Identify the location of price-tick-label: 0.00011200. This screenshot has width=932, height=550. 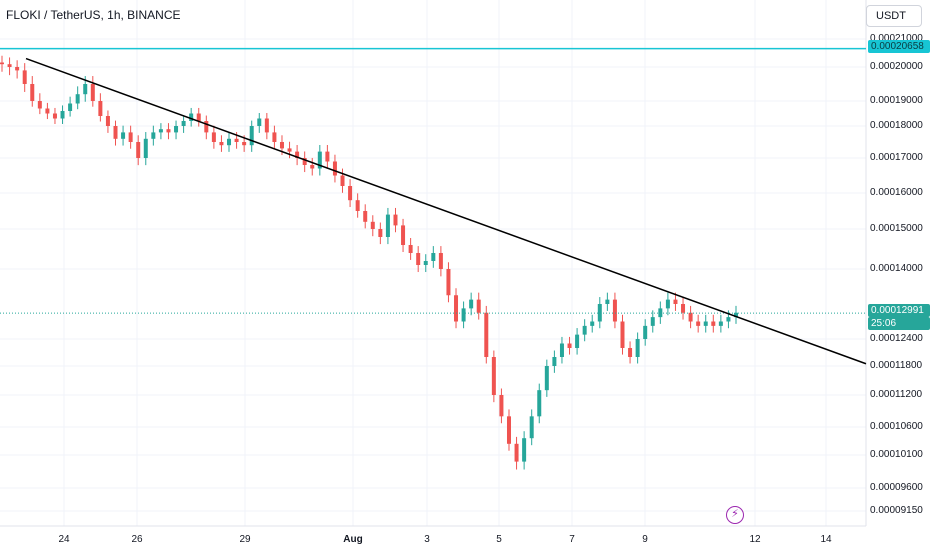
(896, 394).